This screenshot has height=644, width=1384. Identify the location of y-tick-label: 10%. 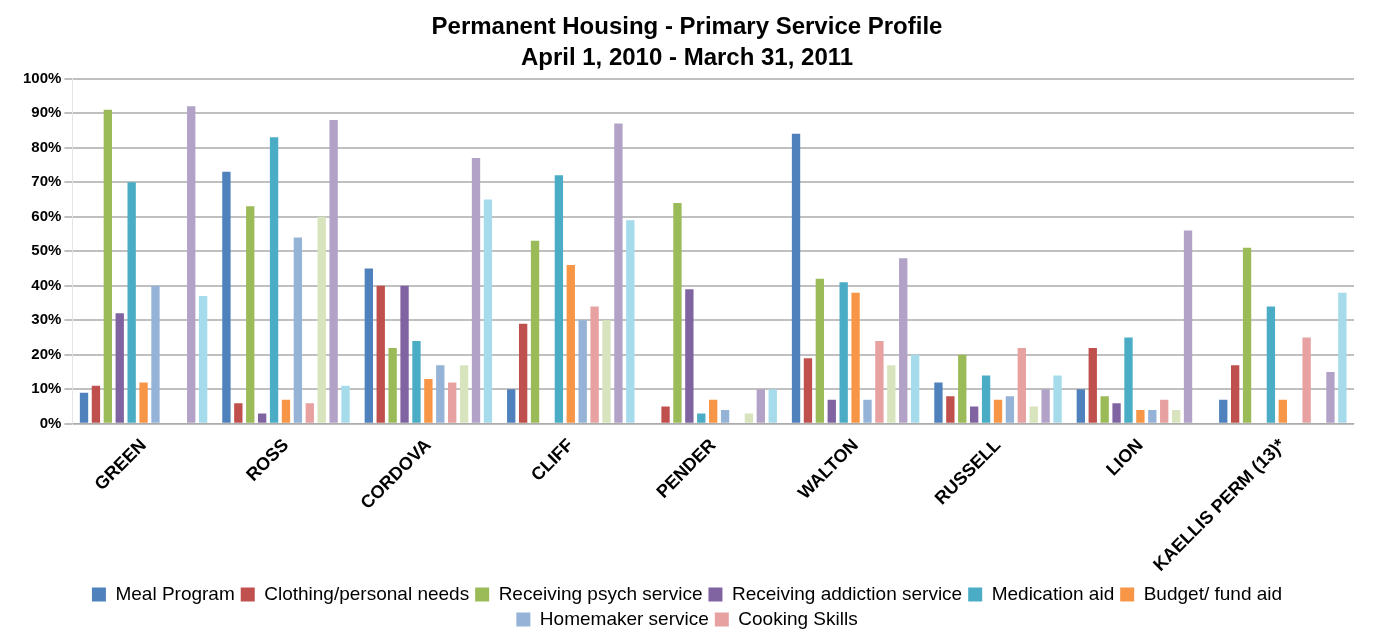
(46, 388).